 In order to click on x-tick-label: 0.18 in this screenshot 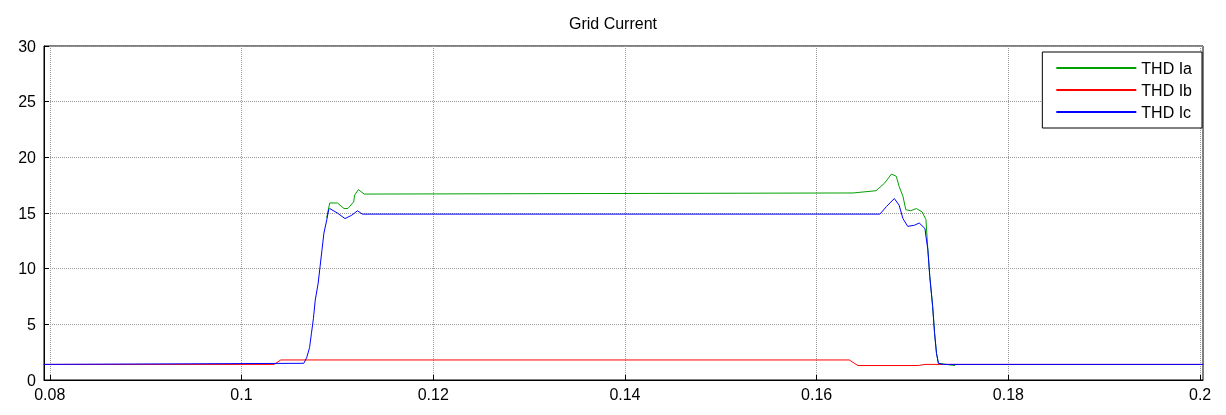, I will do `click(1008, 394)`.